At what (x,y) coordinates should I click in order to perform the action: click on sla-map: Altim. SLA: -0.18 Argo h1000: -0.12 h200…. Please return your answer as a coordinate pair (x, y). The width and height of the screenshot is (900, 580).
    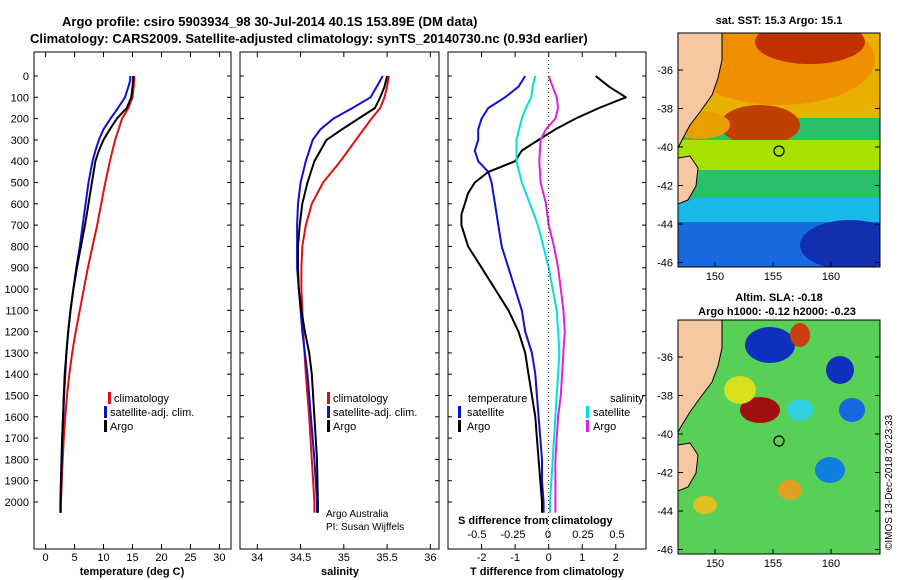
    Looking at the image, I should click on (769, 431).